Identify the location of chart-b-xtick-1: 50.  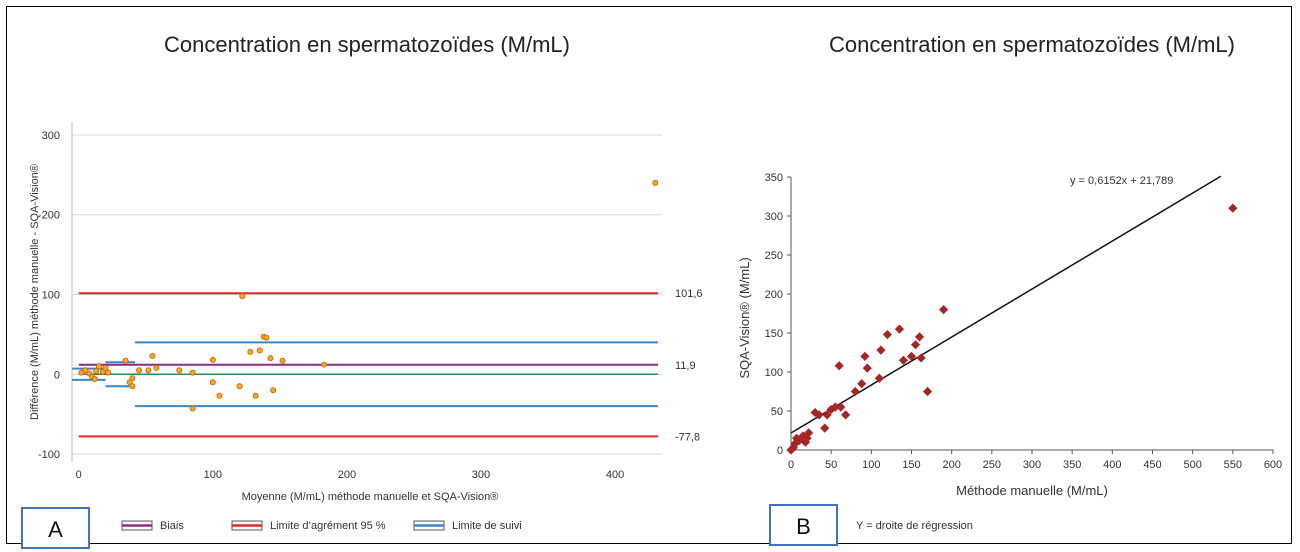
(831, 465).